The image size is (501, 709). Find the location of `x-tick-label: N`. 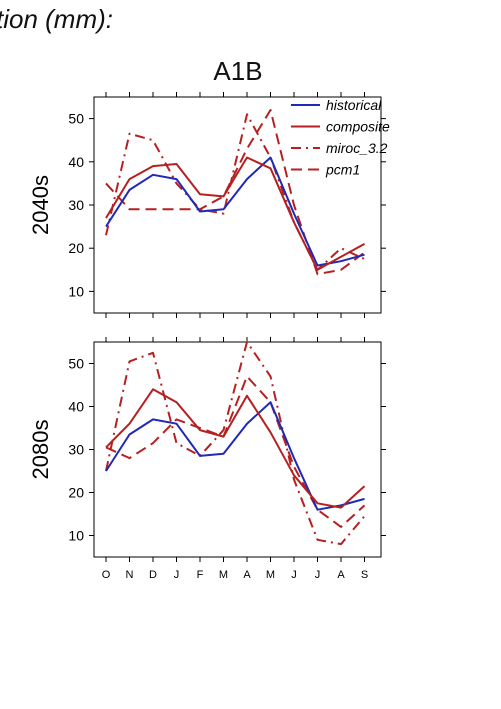

x-tick-label: N is located at coordinates (130, 575).